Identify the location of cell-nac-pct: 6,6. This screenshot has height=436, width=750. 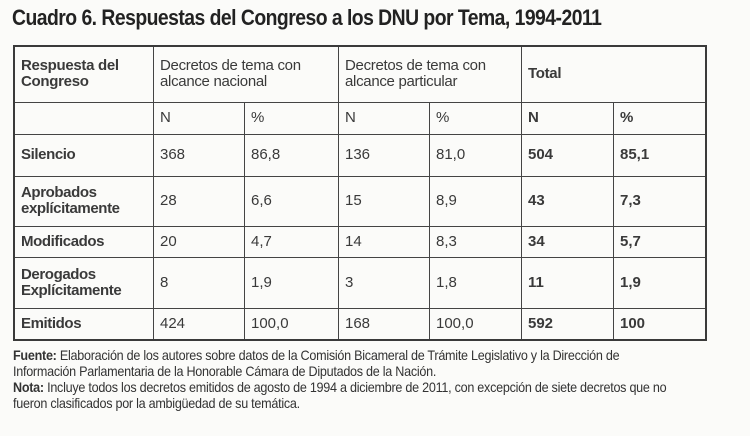
(291, 201).